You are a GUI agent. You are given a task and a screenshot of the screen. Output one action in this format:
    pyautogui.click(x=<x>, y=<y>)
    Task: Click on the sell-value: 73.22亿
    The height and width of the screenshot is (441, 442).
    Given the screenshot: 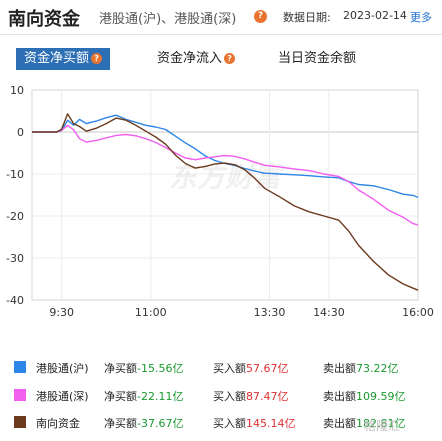 What is the action you would take?
    pyautogui.click(x=377, y=368)
    